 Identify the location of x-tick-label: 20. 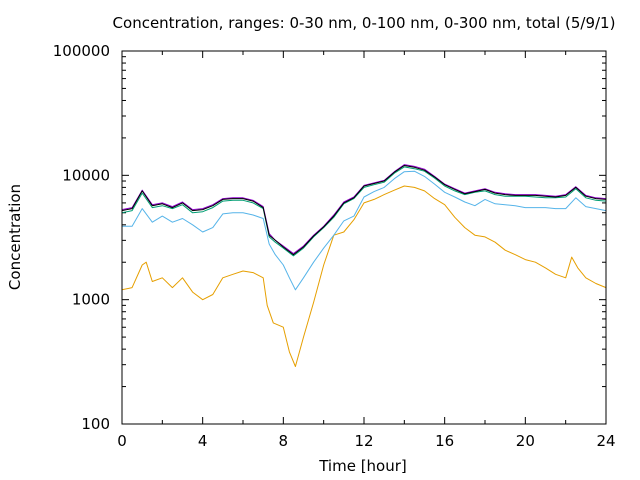
(525, 441).